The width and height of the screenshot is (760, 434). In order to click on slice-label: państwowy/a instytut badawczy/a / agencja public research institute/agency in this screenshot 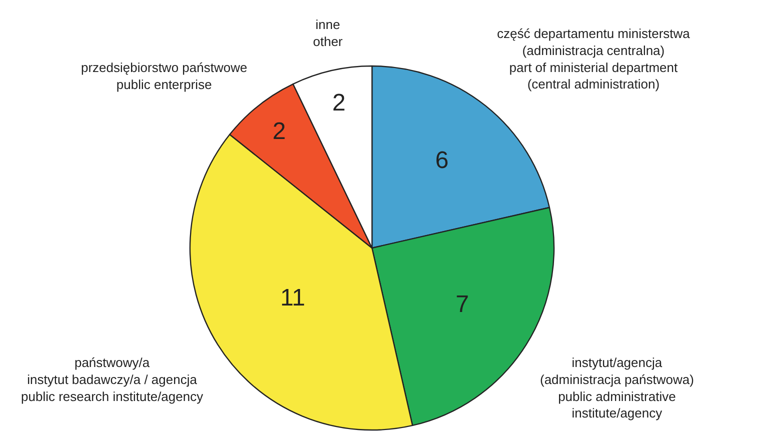, I will do `click(112, 379)`.